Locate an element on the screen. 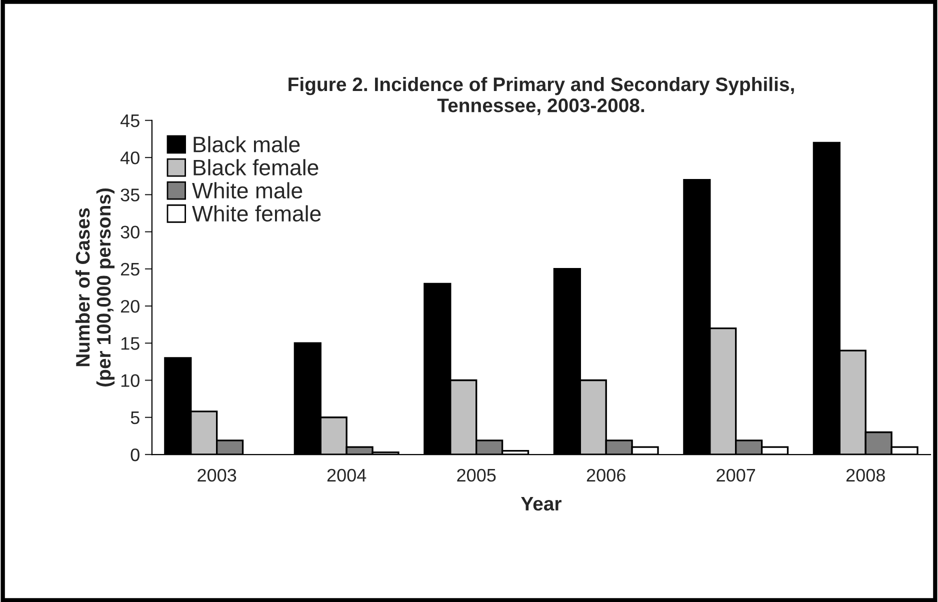  legend-label: White female is located at coordinates (256, 213).